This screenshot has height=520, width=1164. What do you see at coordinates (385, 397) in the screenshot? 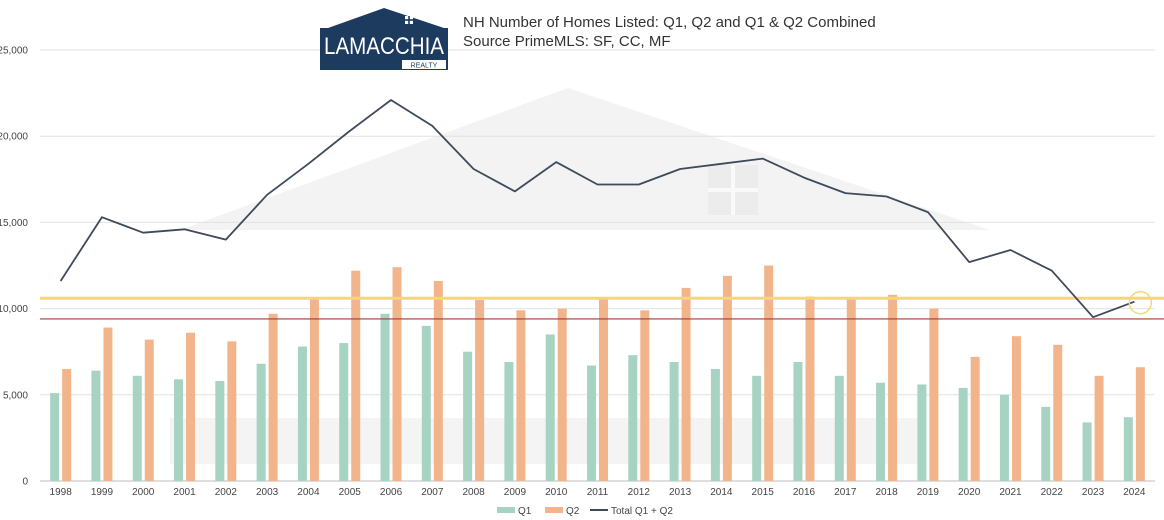
I see `bar-q1-2006` at bounding box center [385, 397].